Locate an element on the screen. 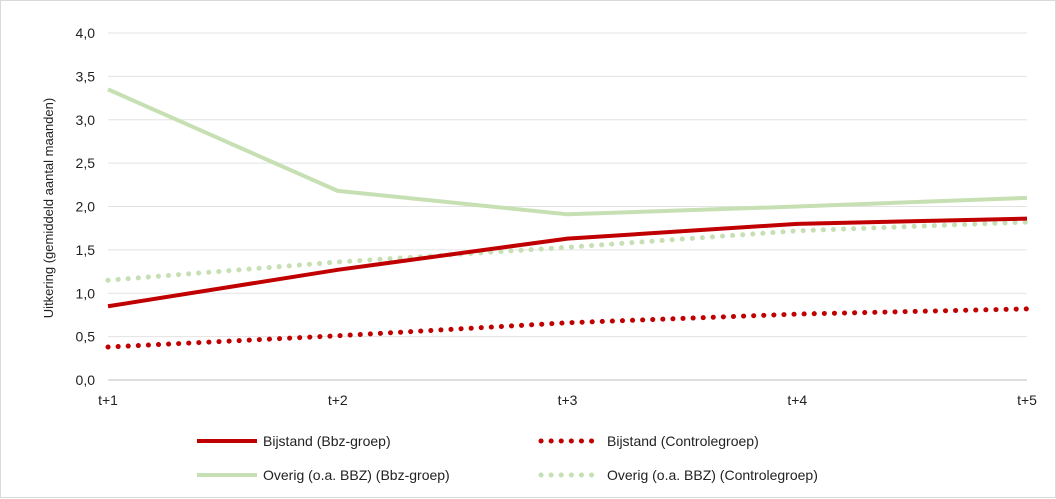  y-tick-label: 2,5 is located at coordinates (86, 163).